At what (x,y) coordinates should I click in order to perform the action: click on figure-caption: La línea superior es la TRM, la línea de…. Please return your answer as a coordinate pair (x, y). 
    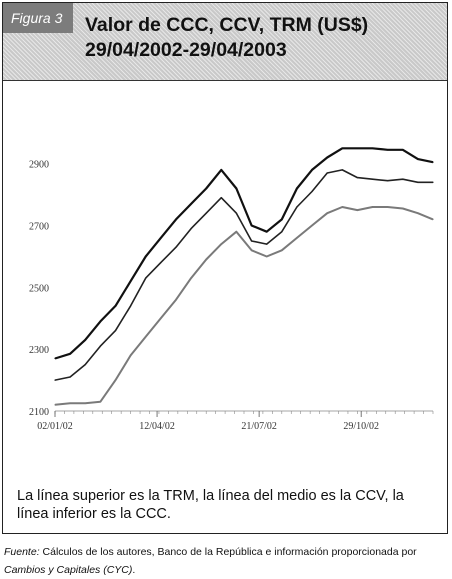
    Looking at the image, I should click on (210, 505).